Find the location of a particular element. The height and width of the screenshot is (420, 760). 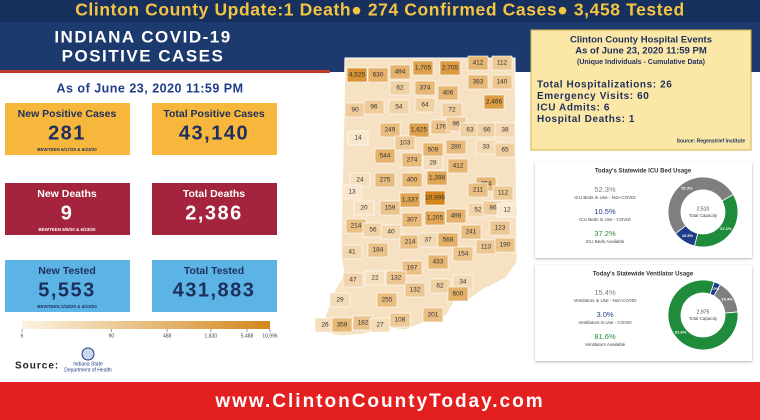

donut-title: Today's Statewide Ventilator Usage is located at coordinates (643, 275).